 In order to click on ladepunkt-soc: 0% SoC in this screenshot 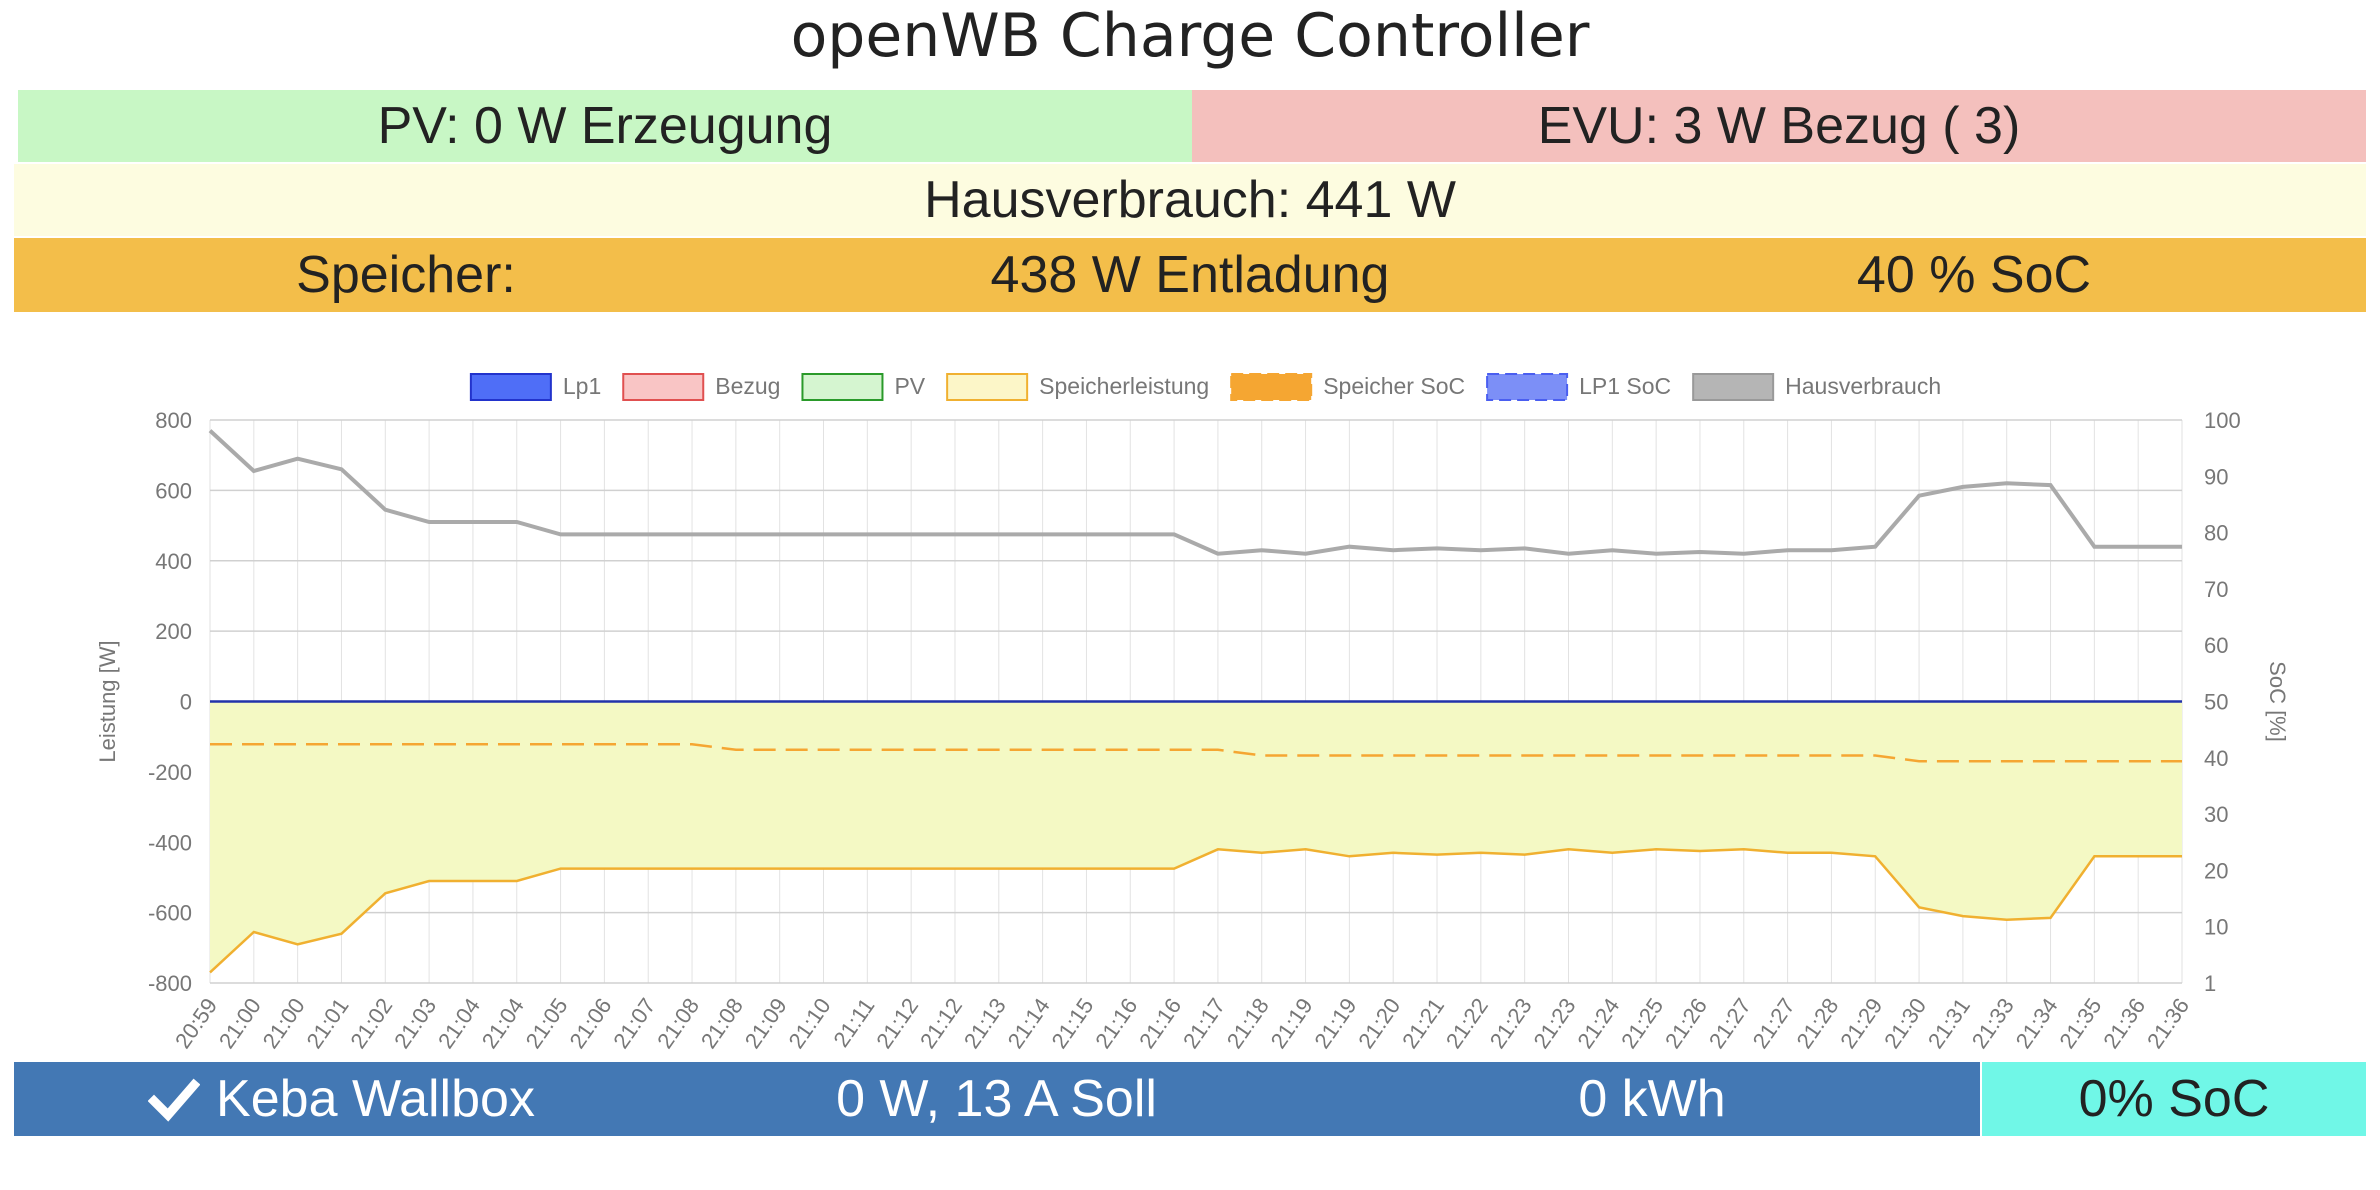, I will do `click(2174, 1099)`.